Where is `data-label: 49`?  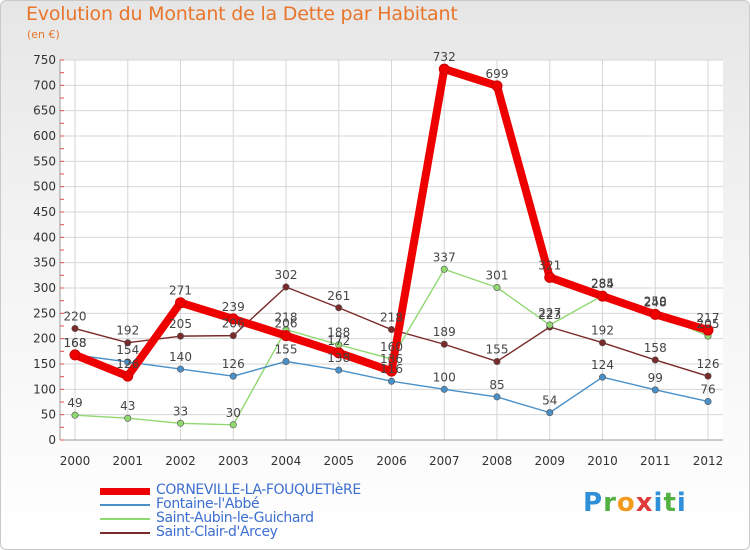
data-label: 49 is located at coordinates (74, 403).